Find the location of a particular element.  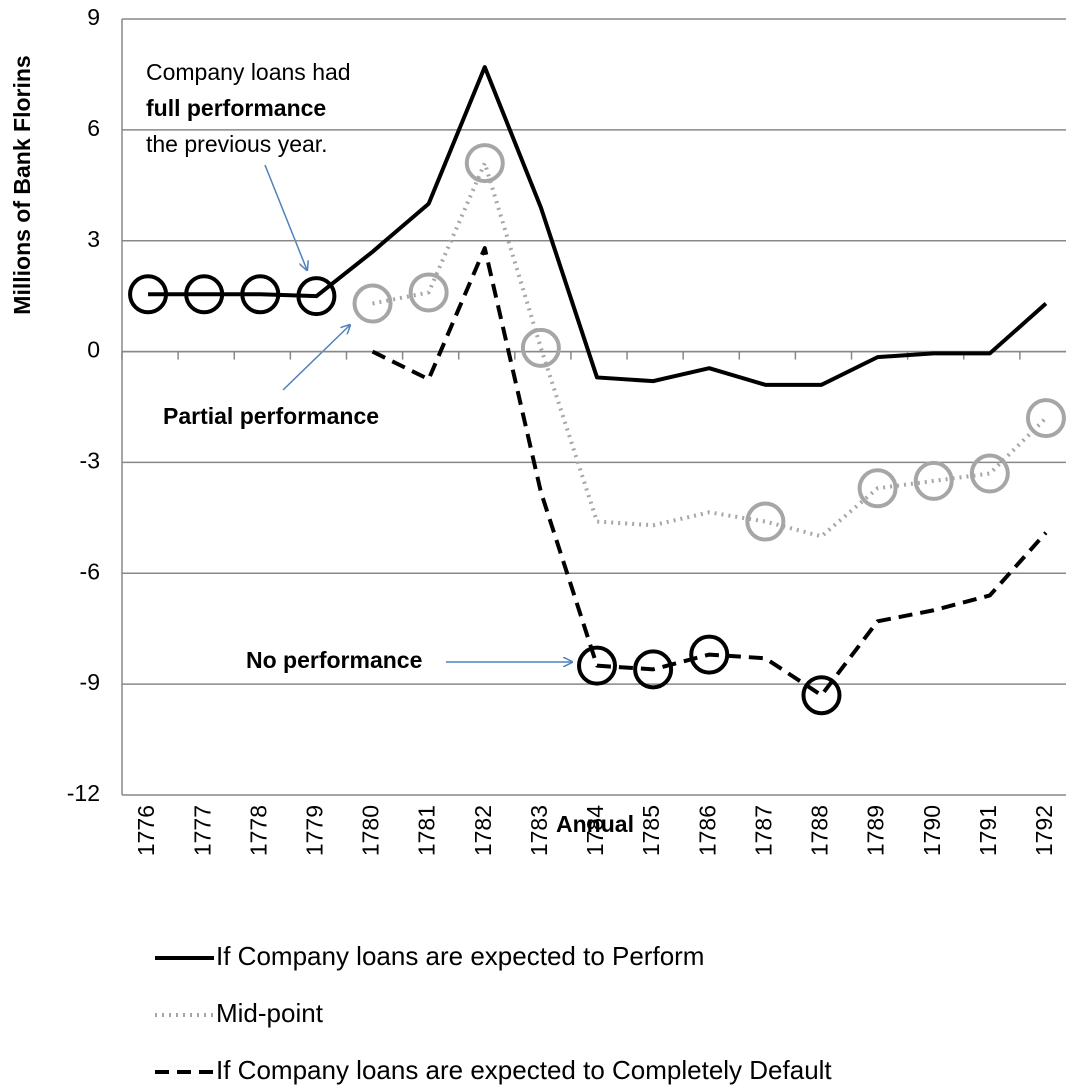

x-tick-label: 1782 is located at coordinates (483, 830).